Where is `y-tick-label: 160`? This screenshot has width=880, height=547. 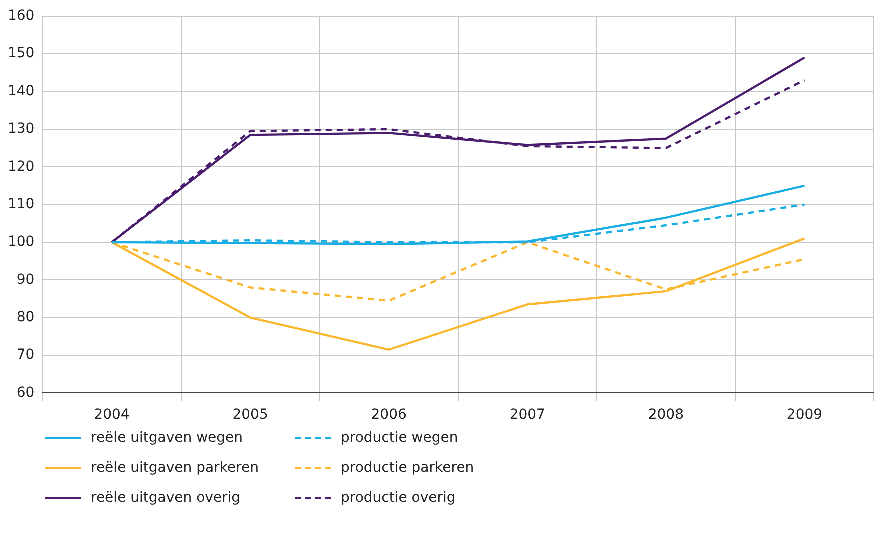 y-tick-label: 160 is located at coordinates (21, 16).